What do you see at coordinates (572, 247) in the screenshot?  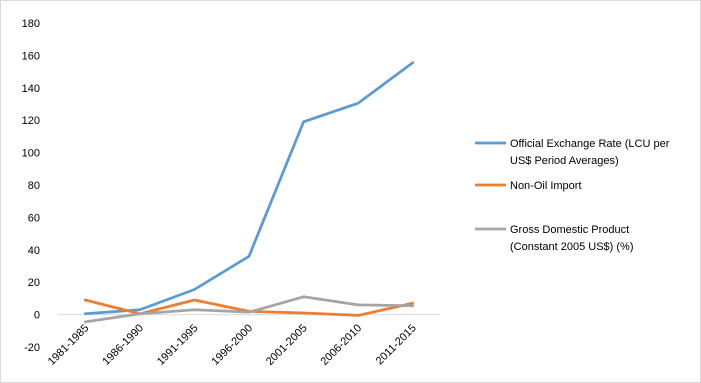 I see `legend-label-line: (Constant 2005 US$) (%)` at bounding box center [572, 247].